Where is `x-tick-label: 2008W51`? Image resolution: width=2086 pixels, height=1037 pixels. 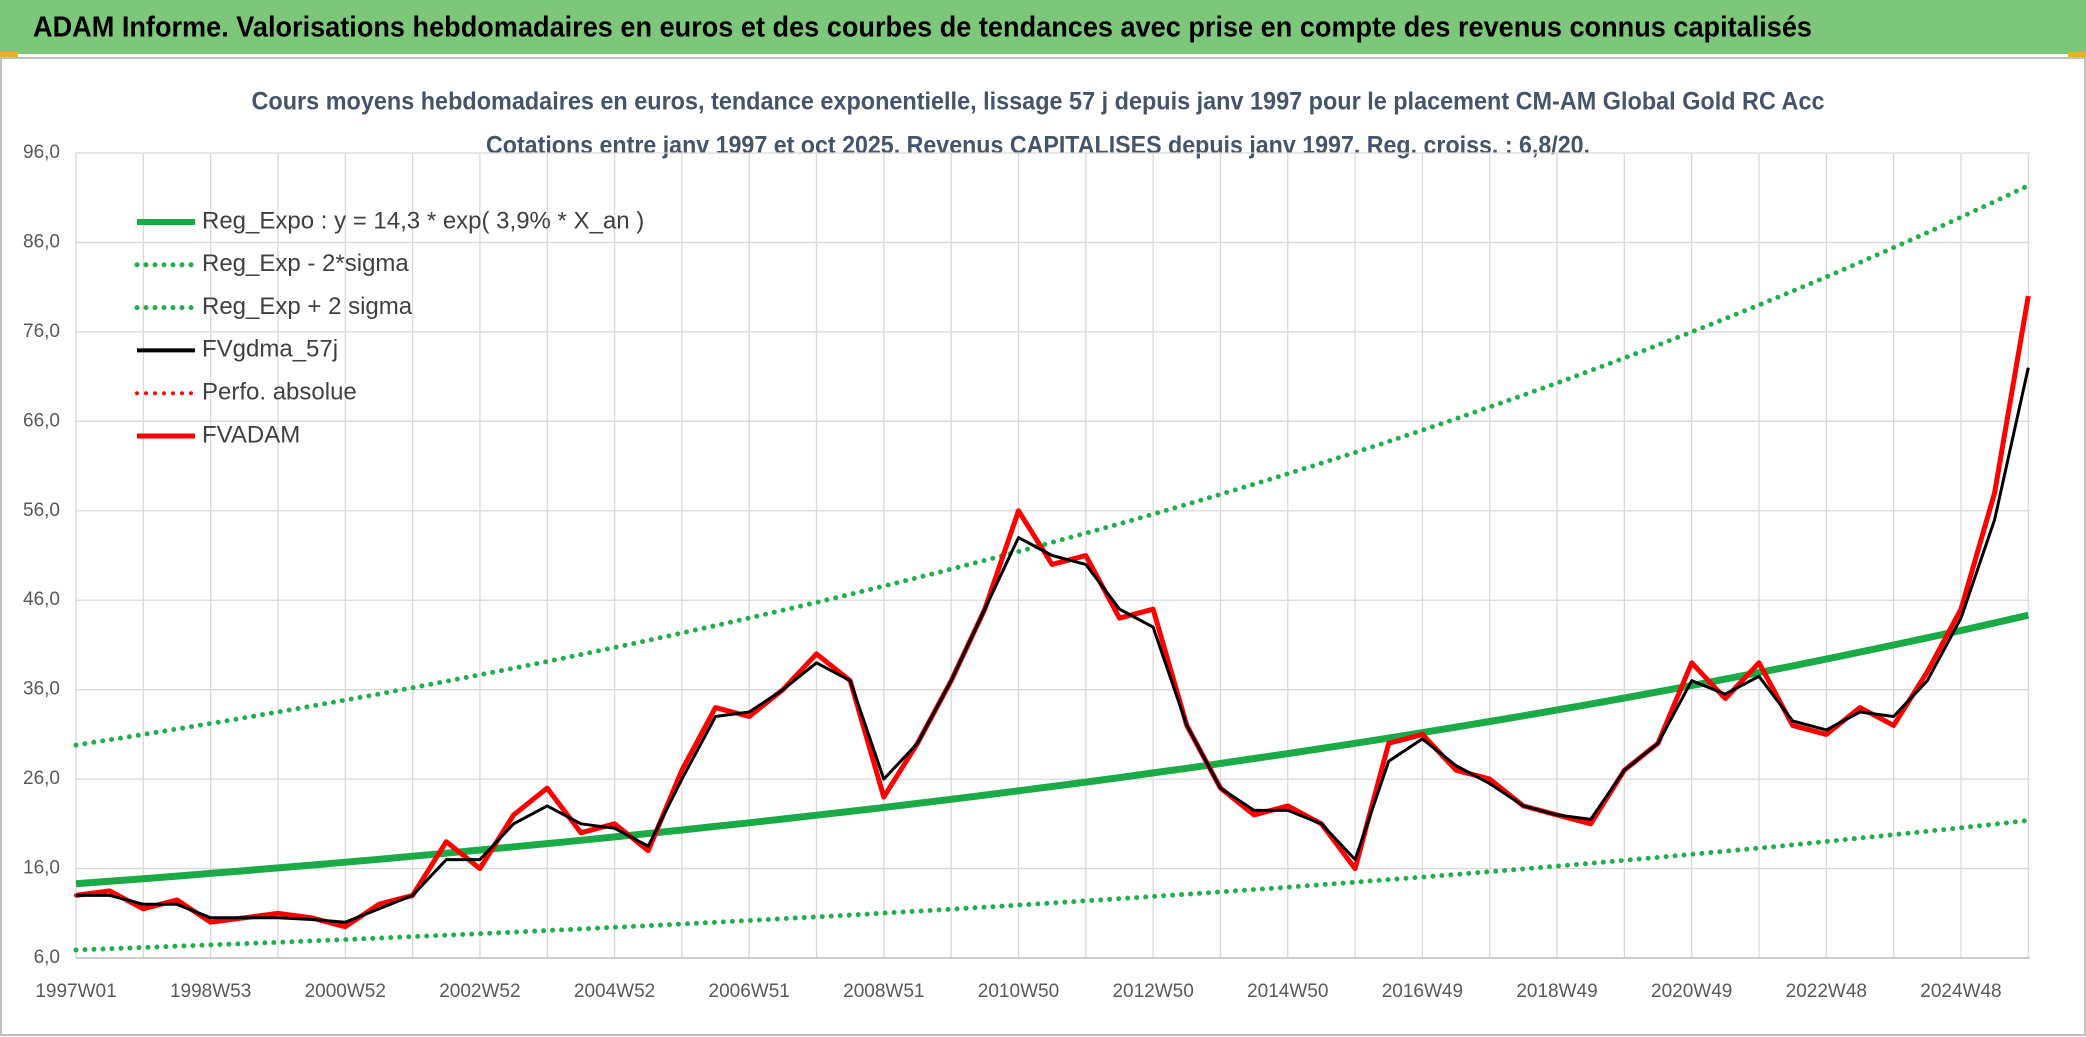 x-tick-label: 2008W51 is located at coordinates (883, 991).